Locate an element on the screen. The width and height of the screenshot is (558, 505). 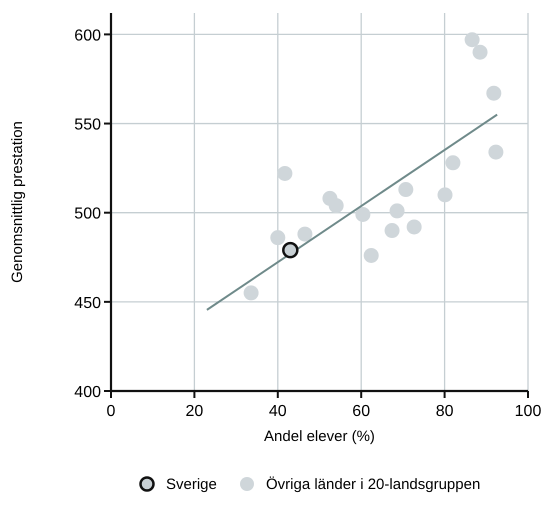
x-axis-title: Andel elever (%) is located at coordinates (319, 436).